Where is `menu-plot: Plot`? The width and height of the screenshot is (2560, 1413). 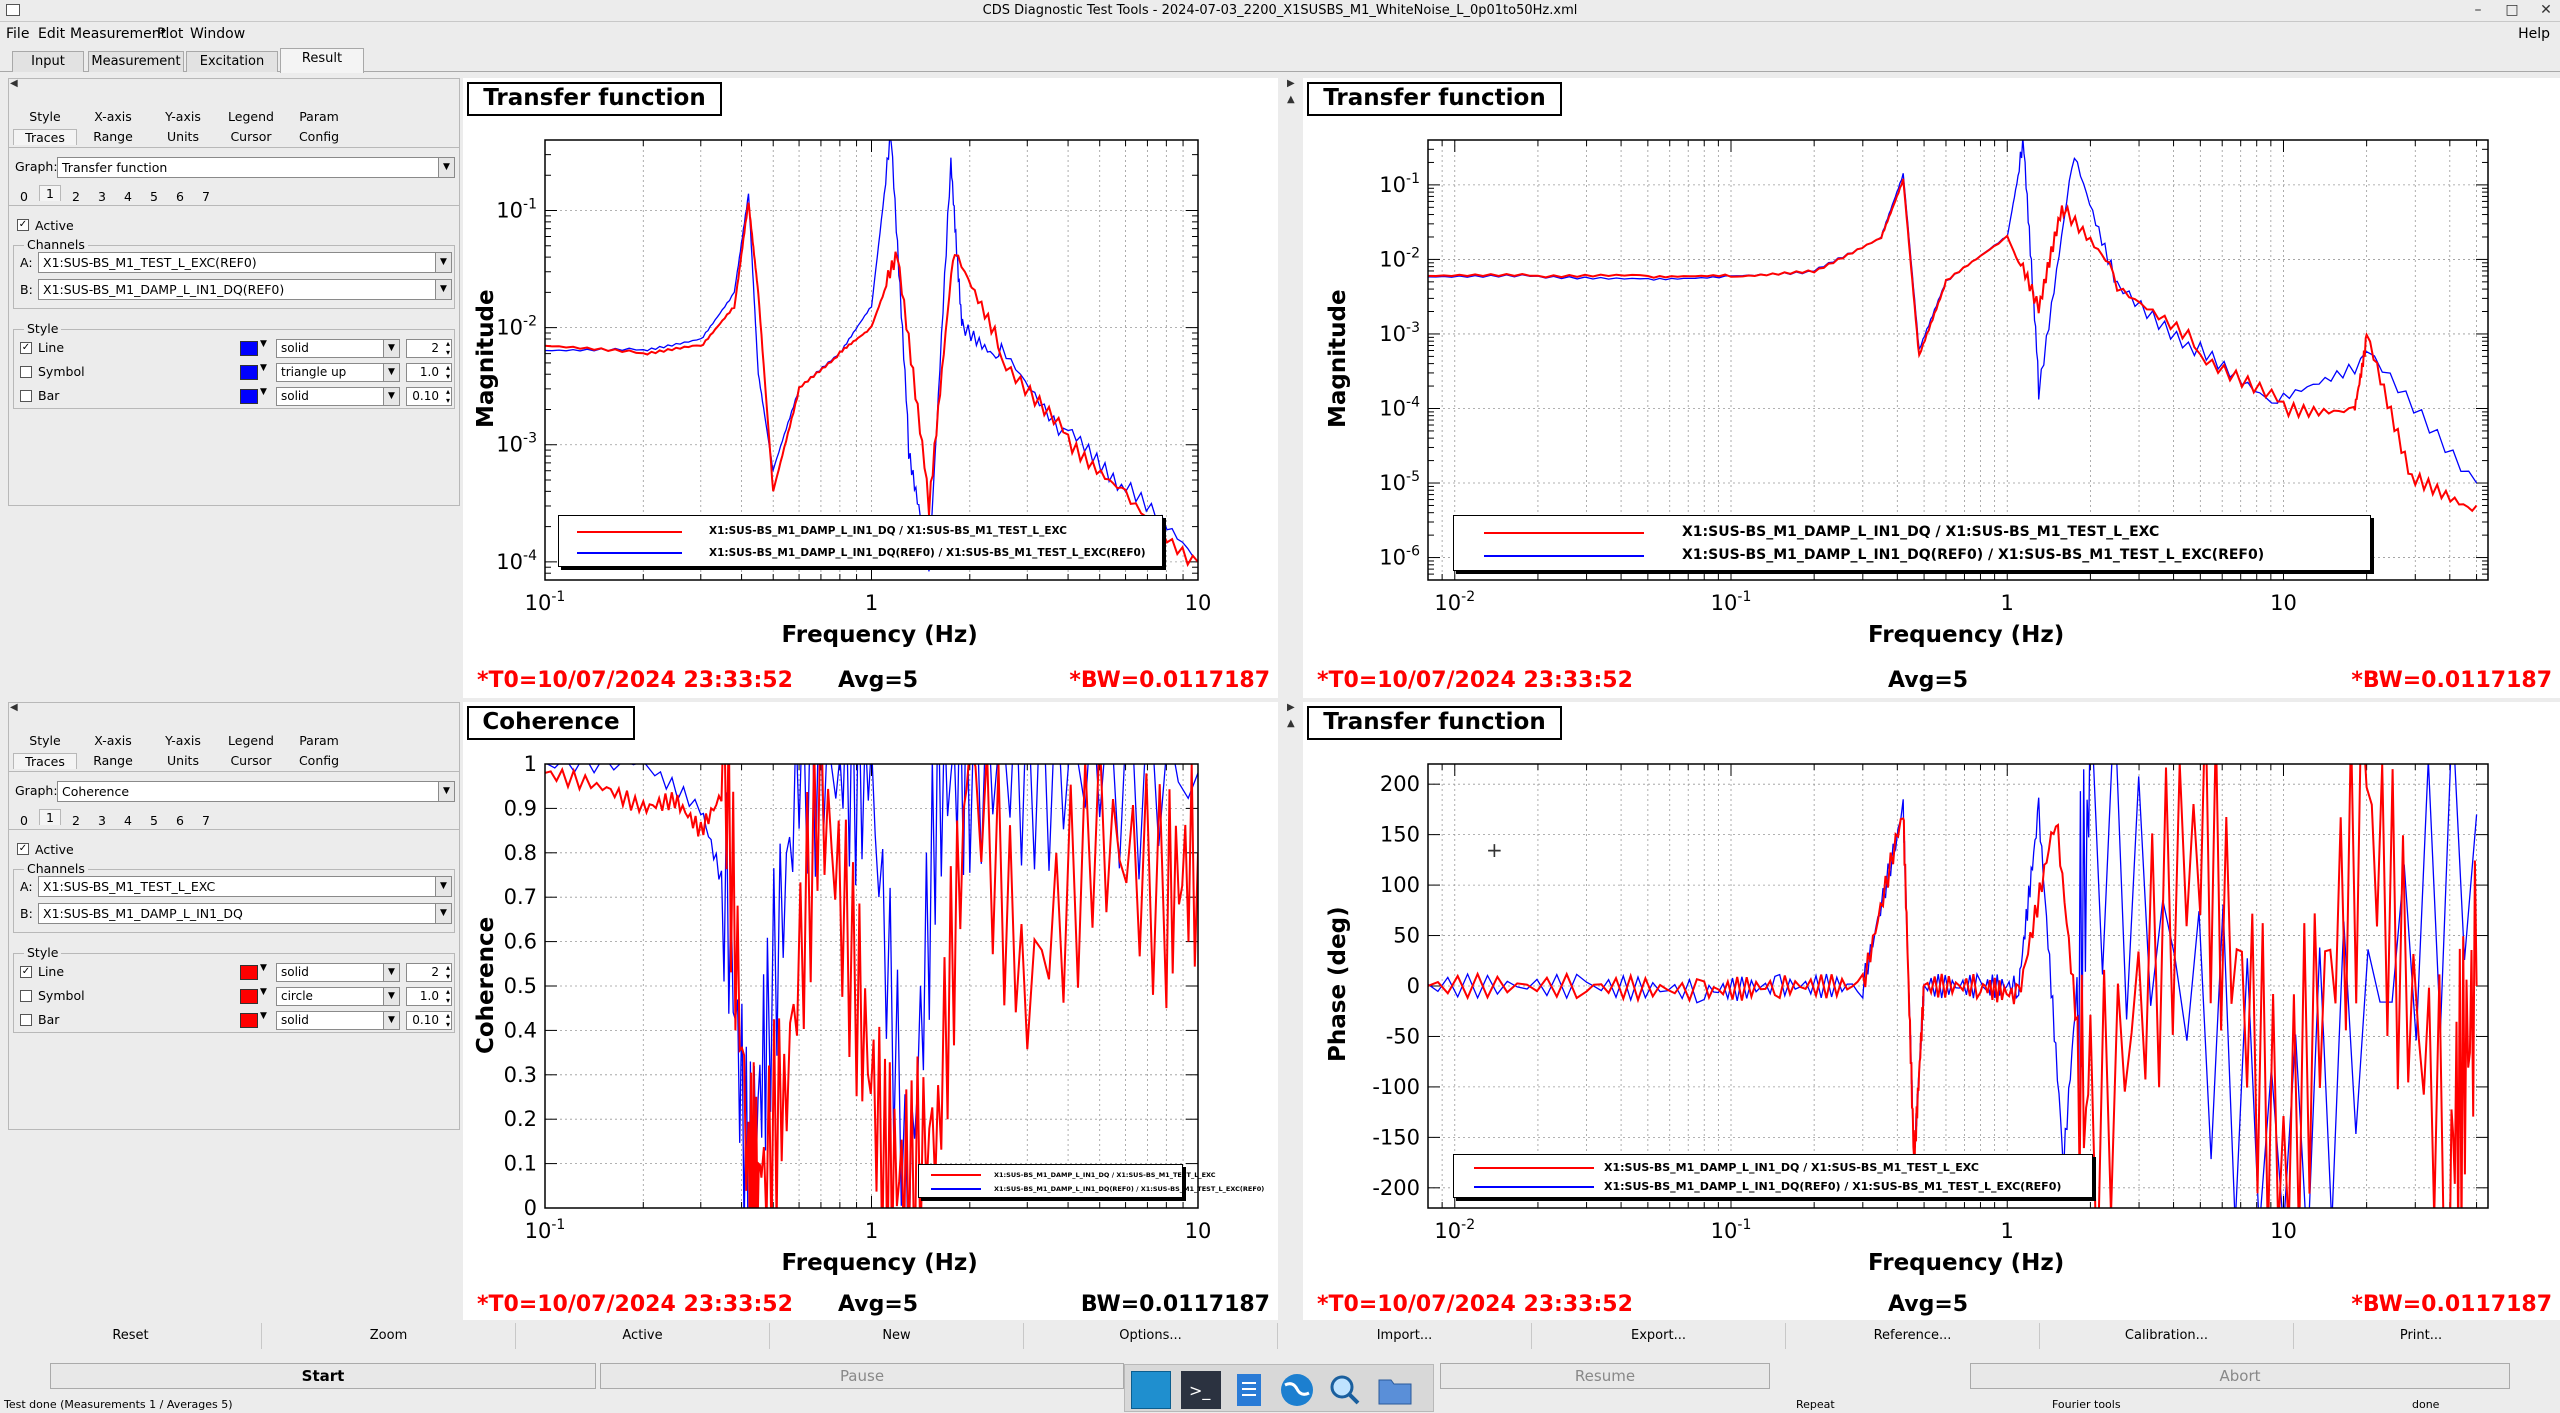 menu-plot: Plot is located at coordinates (170, 34).